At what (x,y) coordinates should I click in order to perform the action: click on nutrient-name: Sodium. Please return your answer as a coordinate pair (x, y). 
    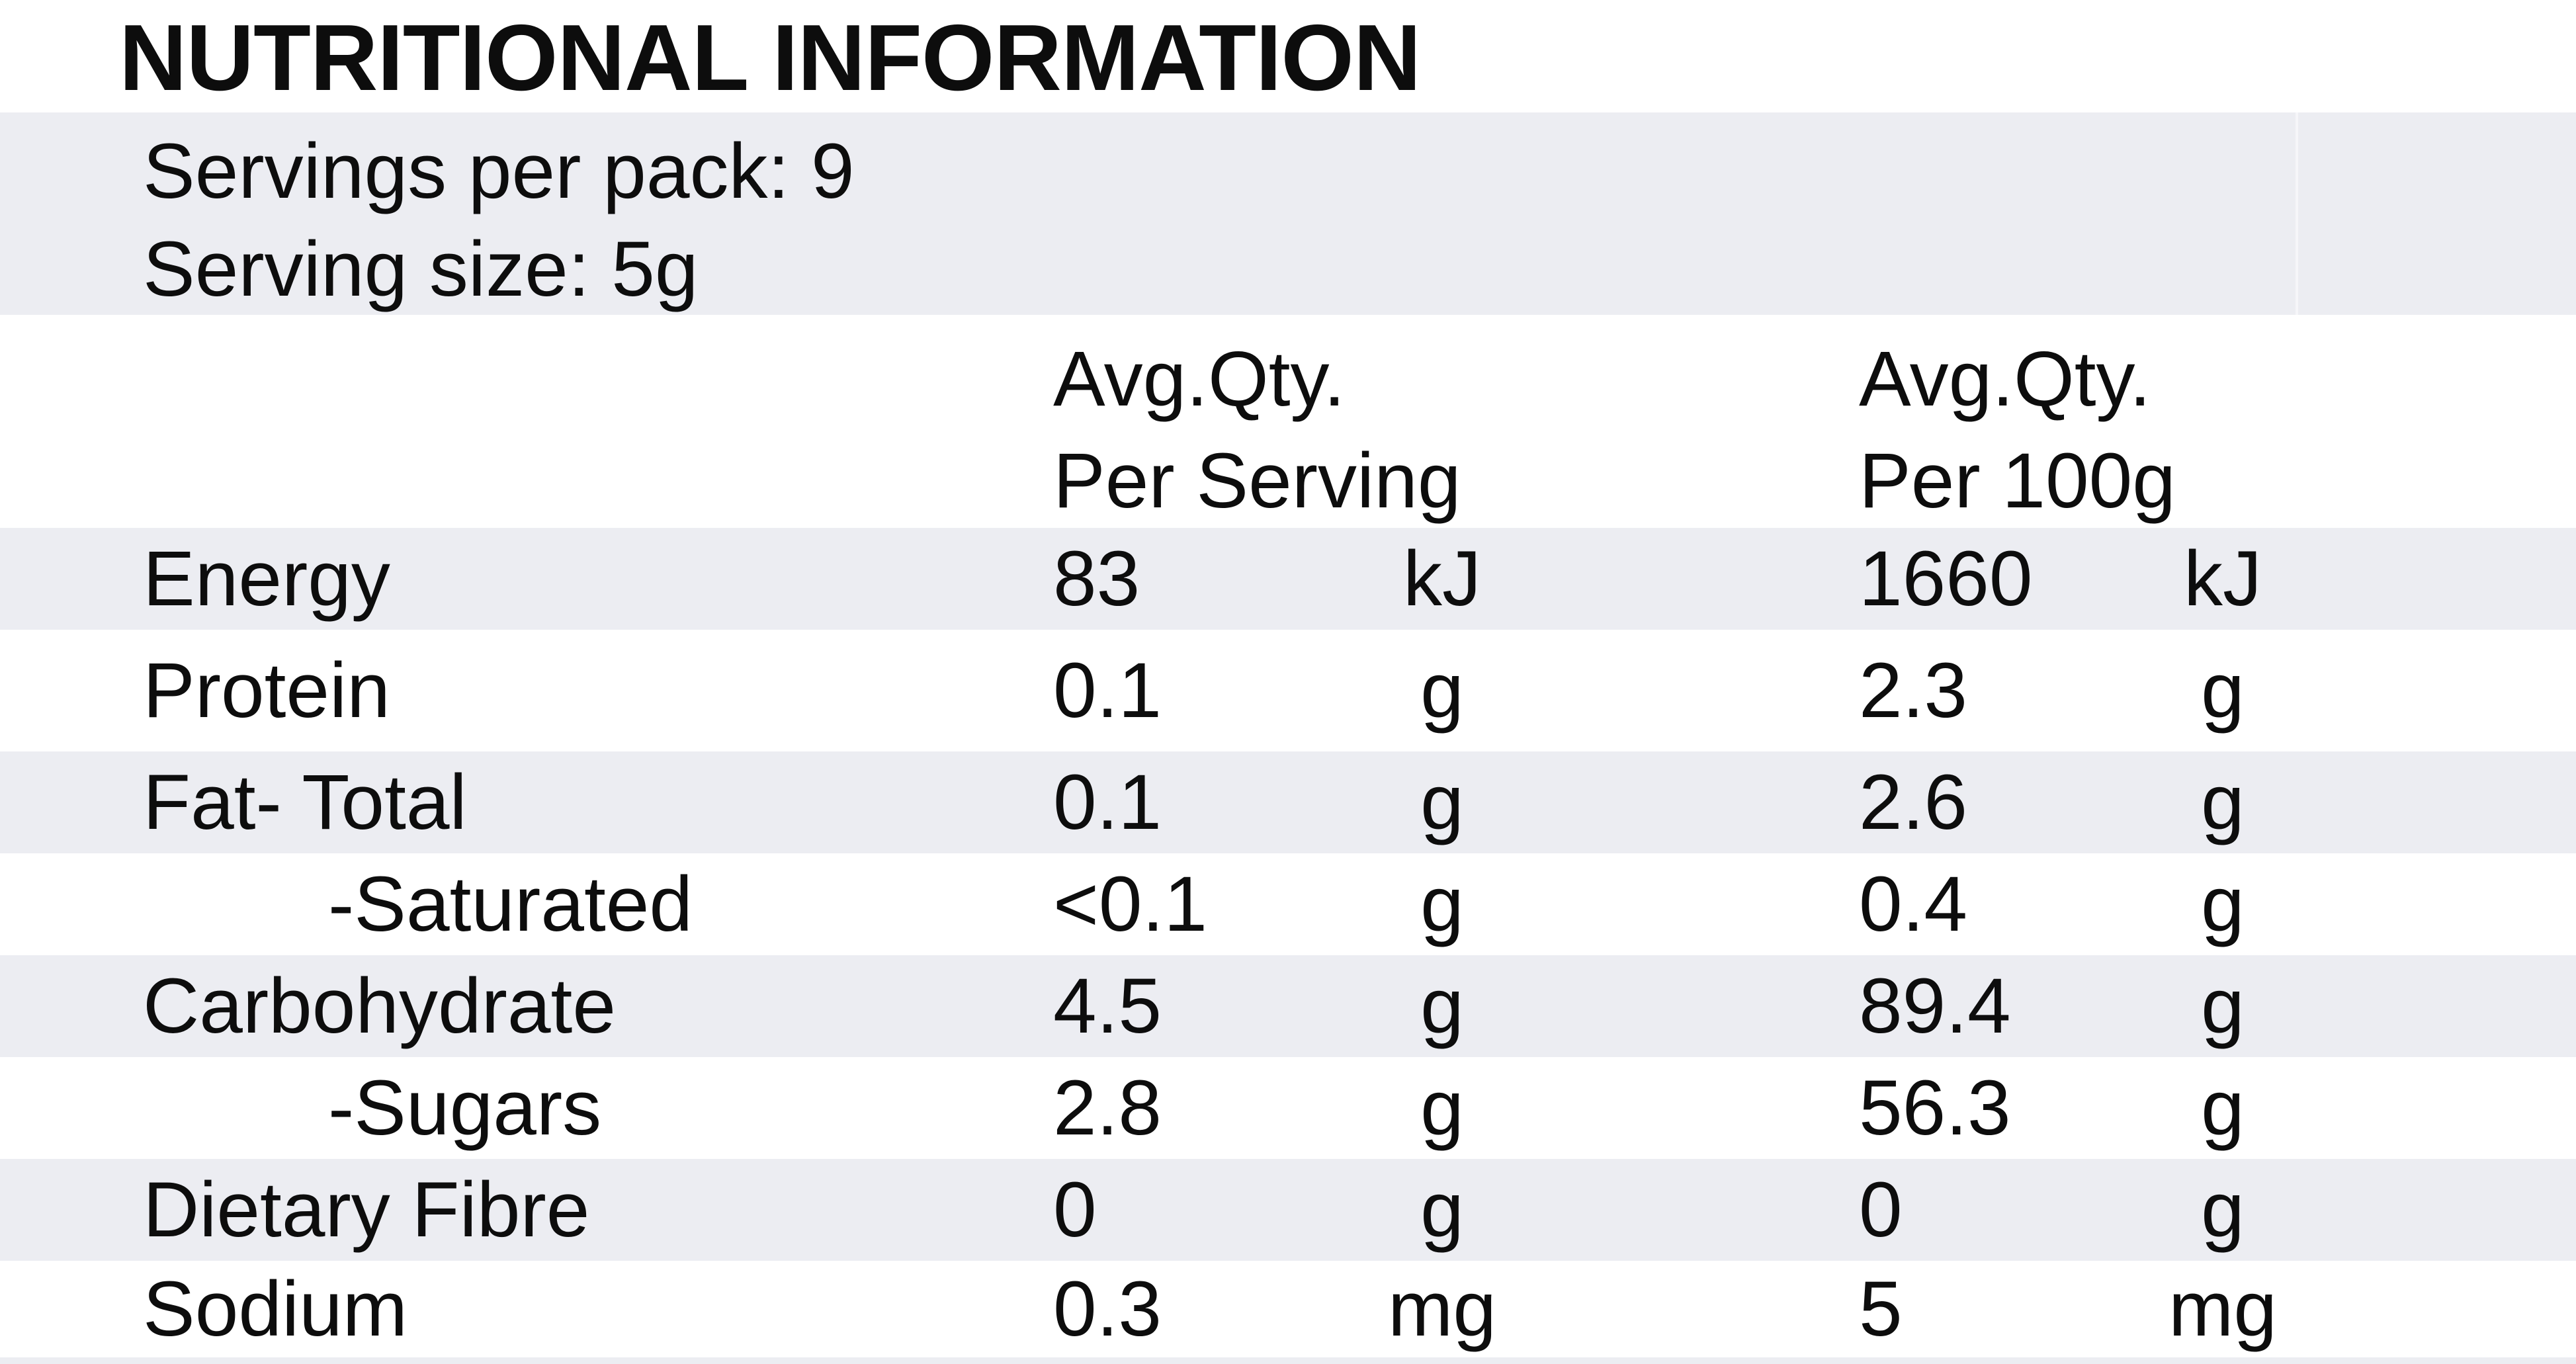
    Looking at the image, I should click on (275, 1309).